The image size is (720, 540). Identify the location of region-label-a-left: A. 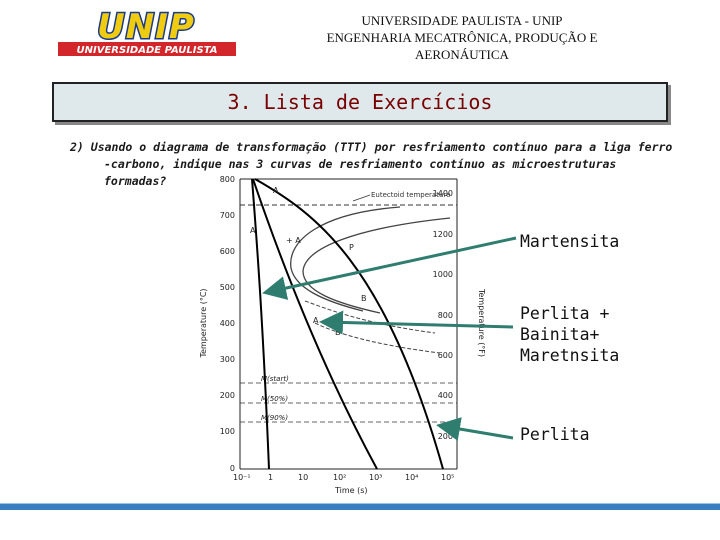
(253, 230).